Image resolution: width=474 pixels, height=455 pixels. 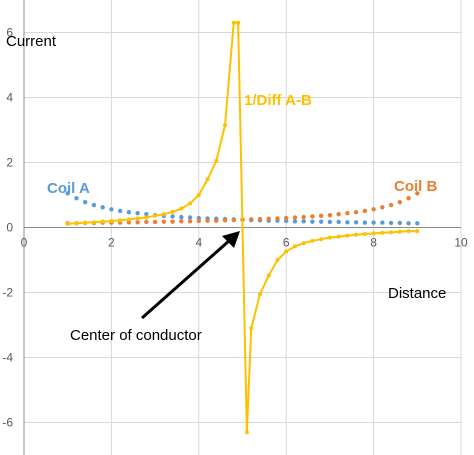 I want to click on series-coil-b, so click(x=242, y=208).